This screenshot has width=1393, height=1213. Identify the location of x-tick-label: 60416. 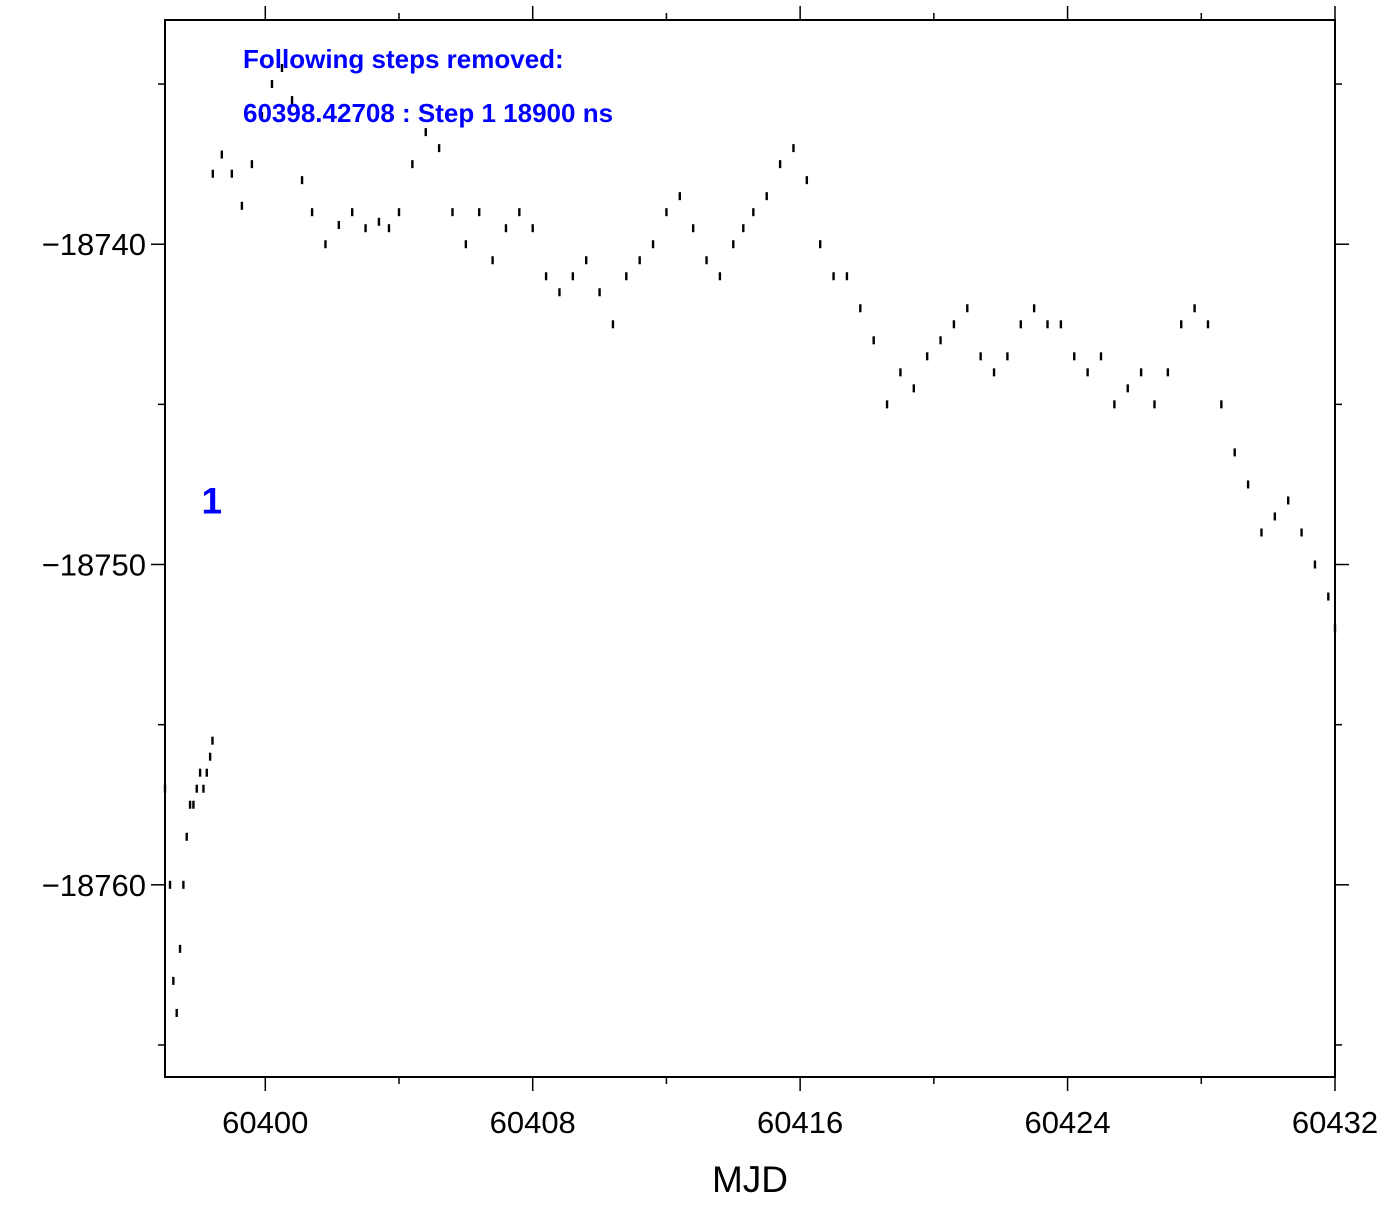
(800, 1122).